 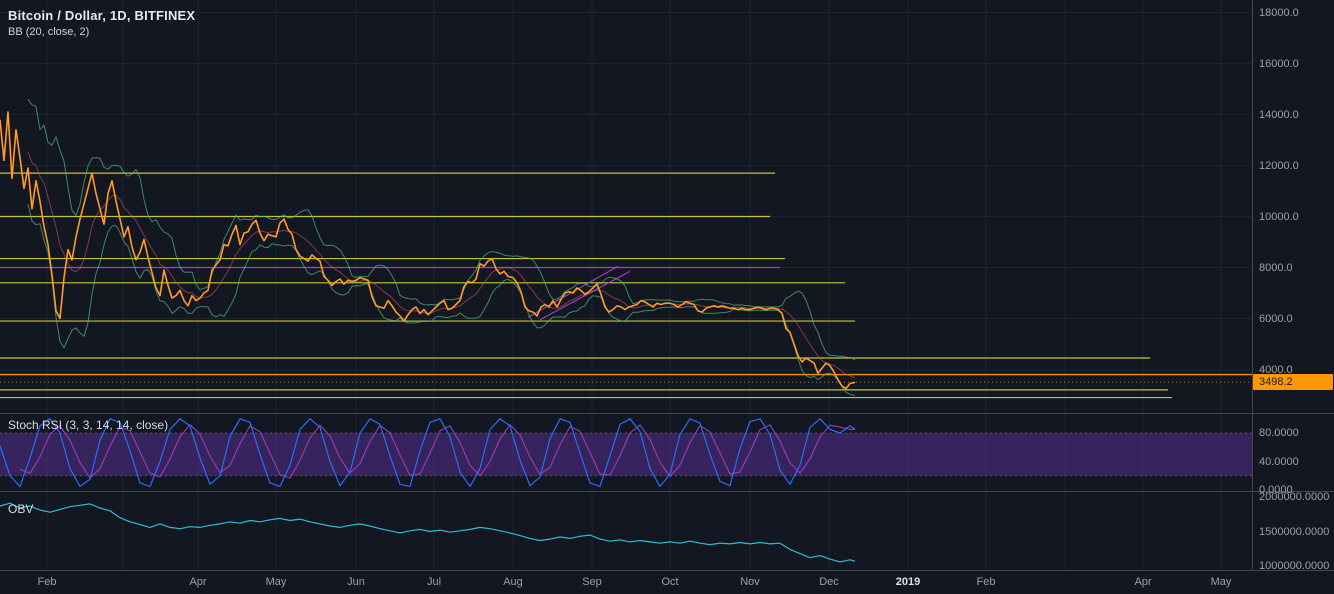 I want to click on time-axis-label-oct: Oct, so click(x=670, y=582).